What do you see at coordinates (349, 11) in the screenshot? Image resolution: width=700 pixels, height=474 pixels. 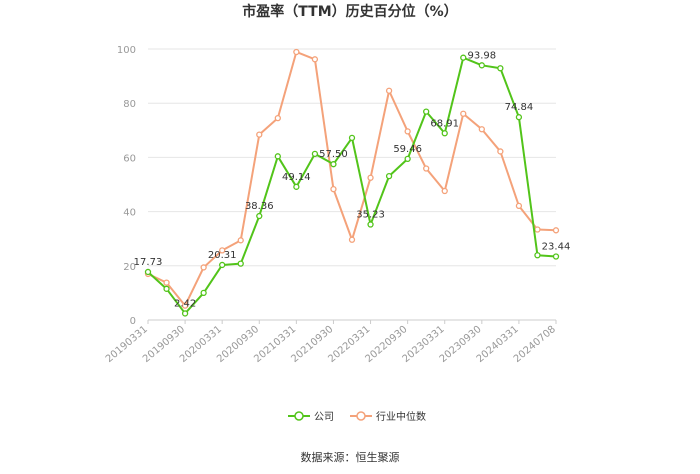 I see `chart-title: 市盈率（TTM）历史百分位（%）` at bounding box center [349, 11].